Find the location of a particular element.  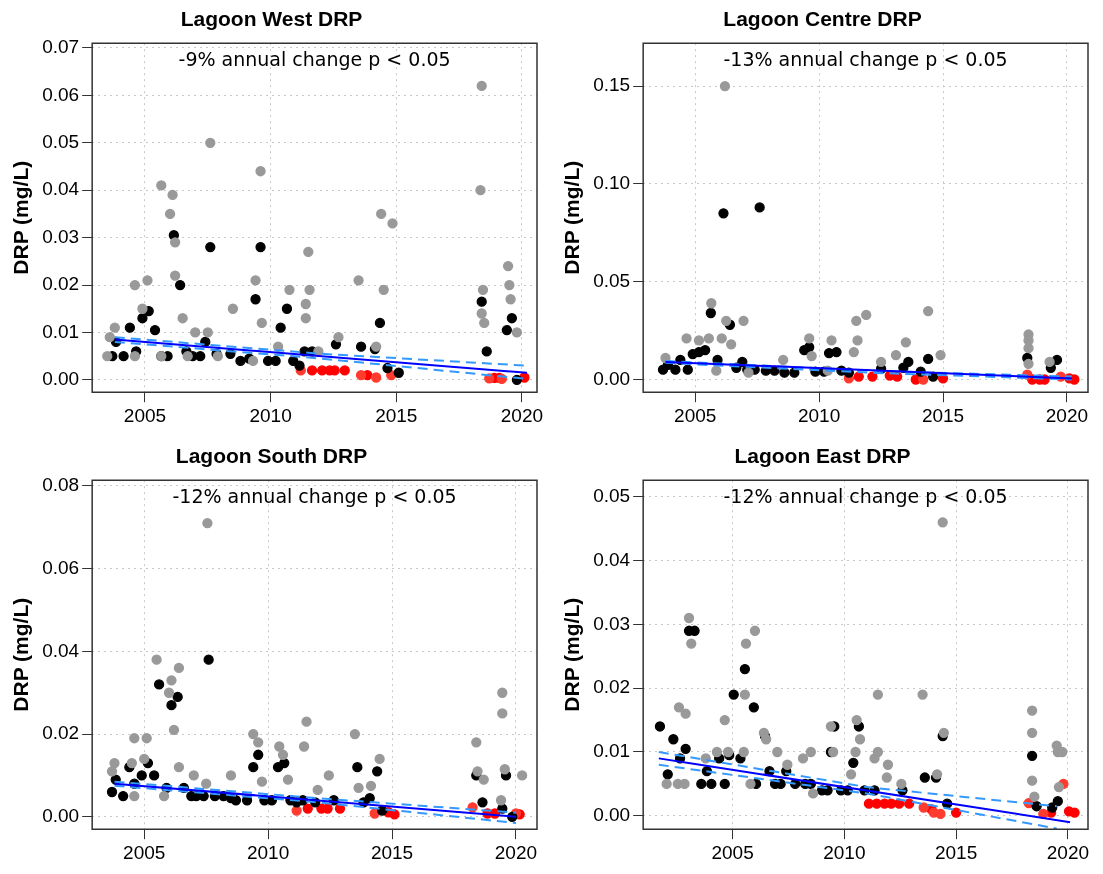

chart-title: Lagoon West DRP is located at coordinates (271, 19).